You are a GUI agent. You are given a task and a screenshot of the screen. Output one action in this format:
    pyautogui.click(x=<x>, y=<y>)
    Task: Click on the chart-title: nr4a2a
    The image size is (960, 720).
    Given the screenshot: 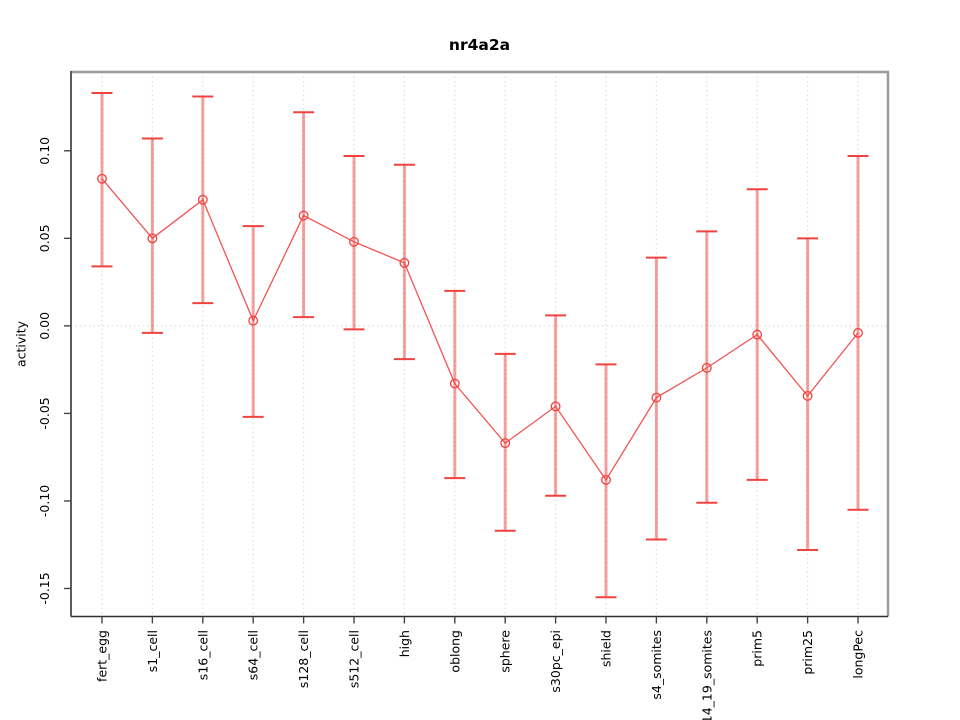 What is the action you would take?
    pyautogui.click(x=479, y=45)
    